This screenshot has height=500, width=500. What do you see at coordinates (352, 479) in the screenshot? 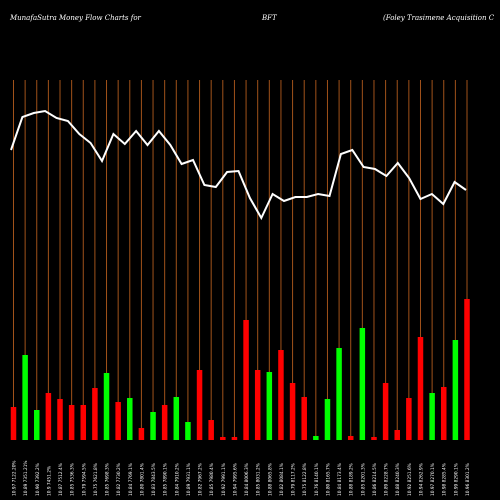
I see `x-tick-label: 10.88 8189.2%` at bounding box center [352, 479].